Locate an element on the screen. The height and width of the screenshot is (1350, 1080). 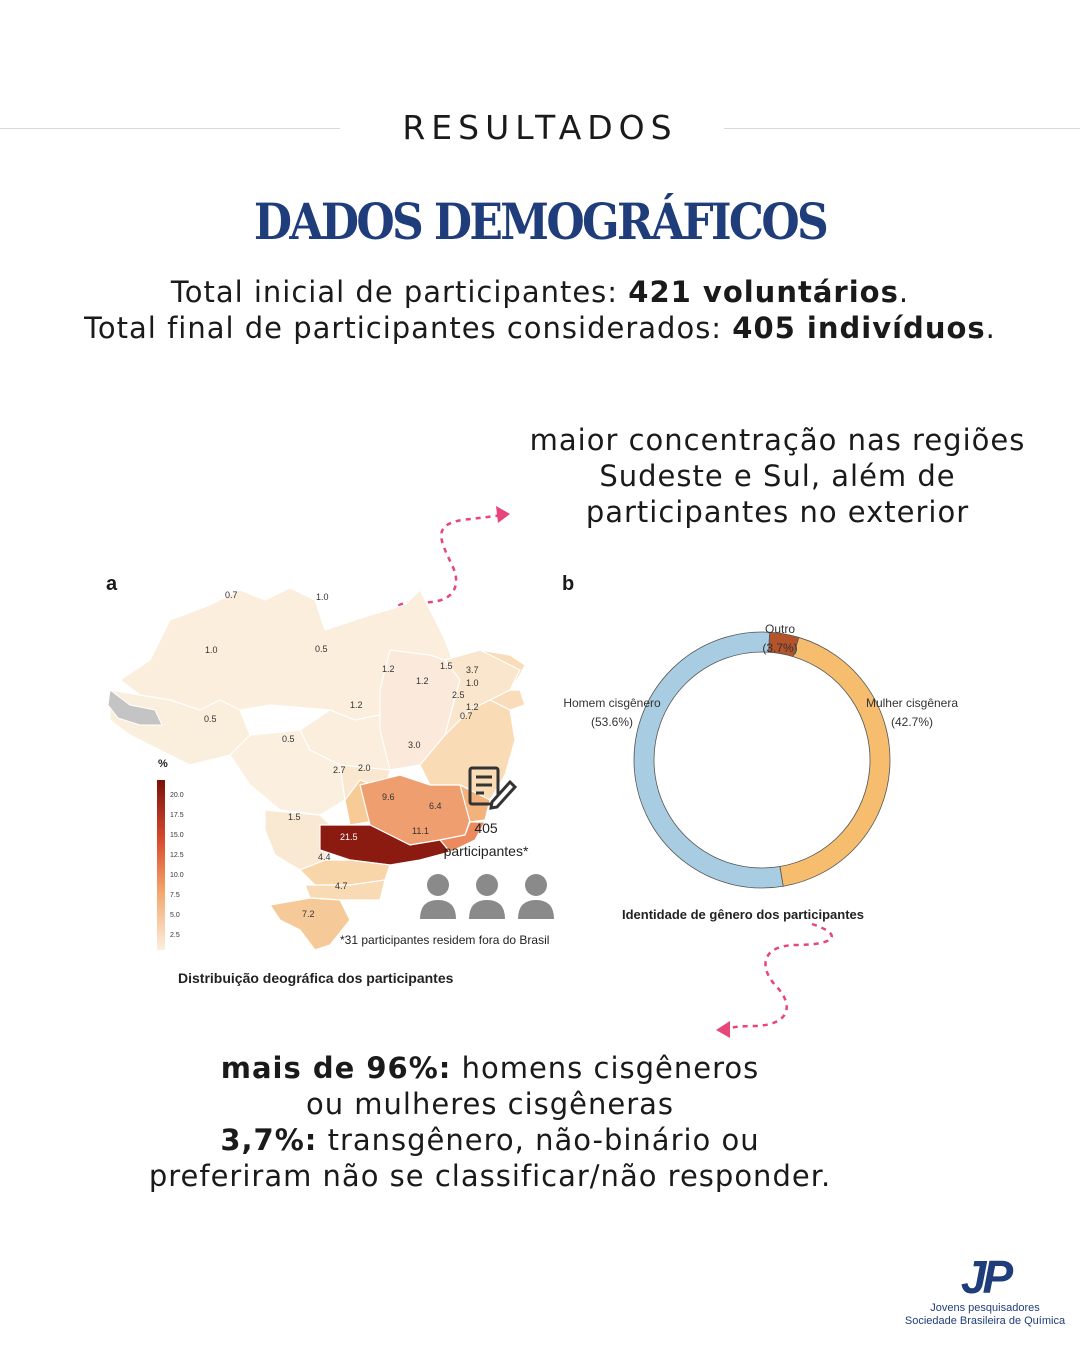
map-label: 6.4 is located at coordinates (435, 806).